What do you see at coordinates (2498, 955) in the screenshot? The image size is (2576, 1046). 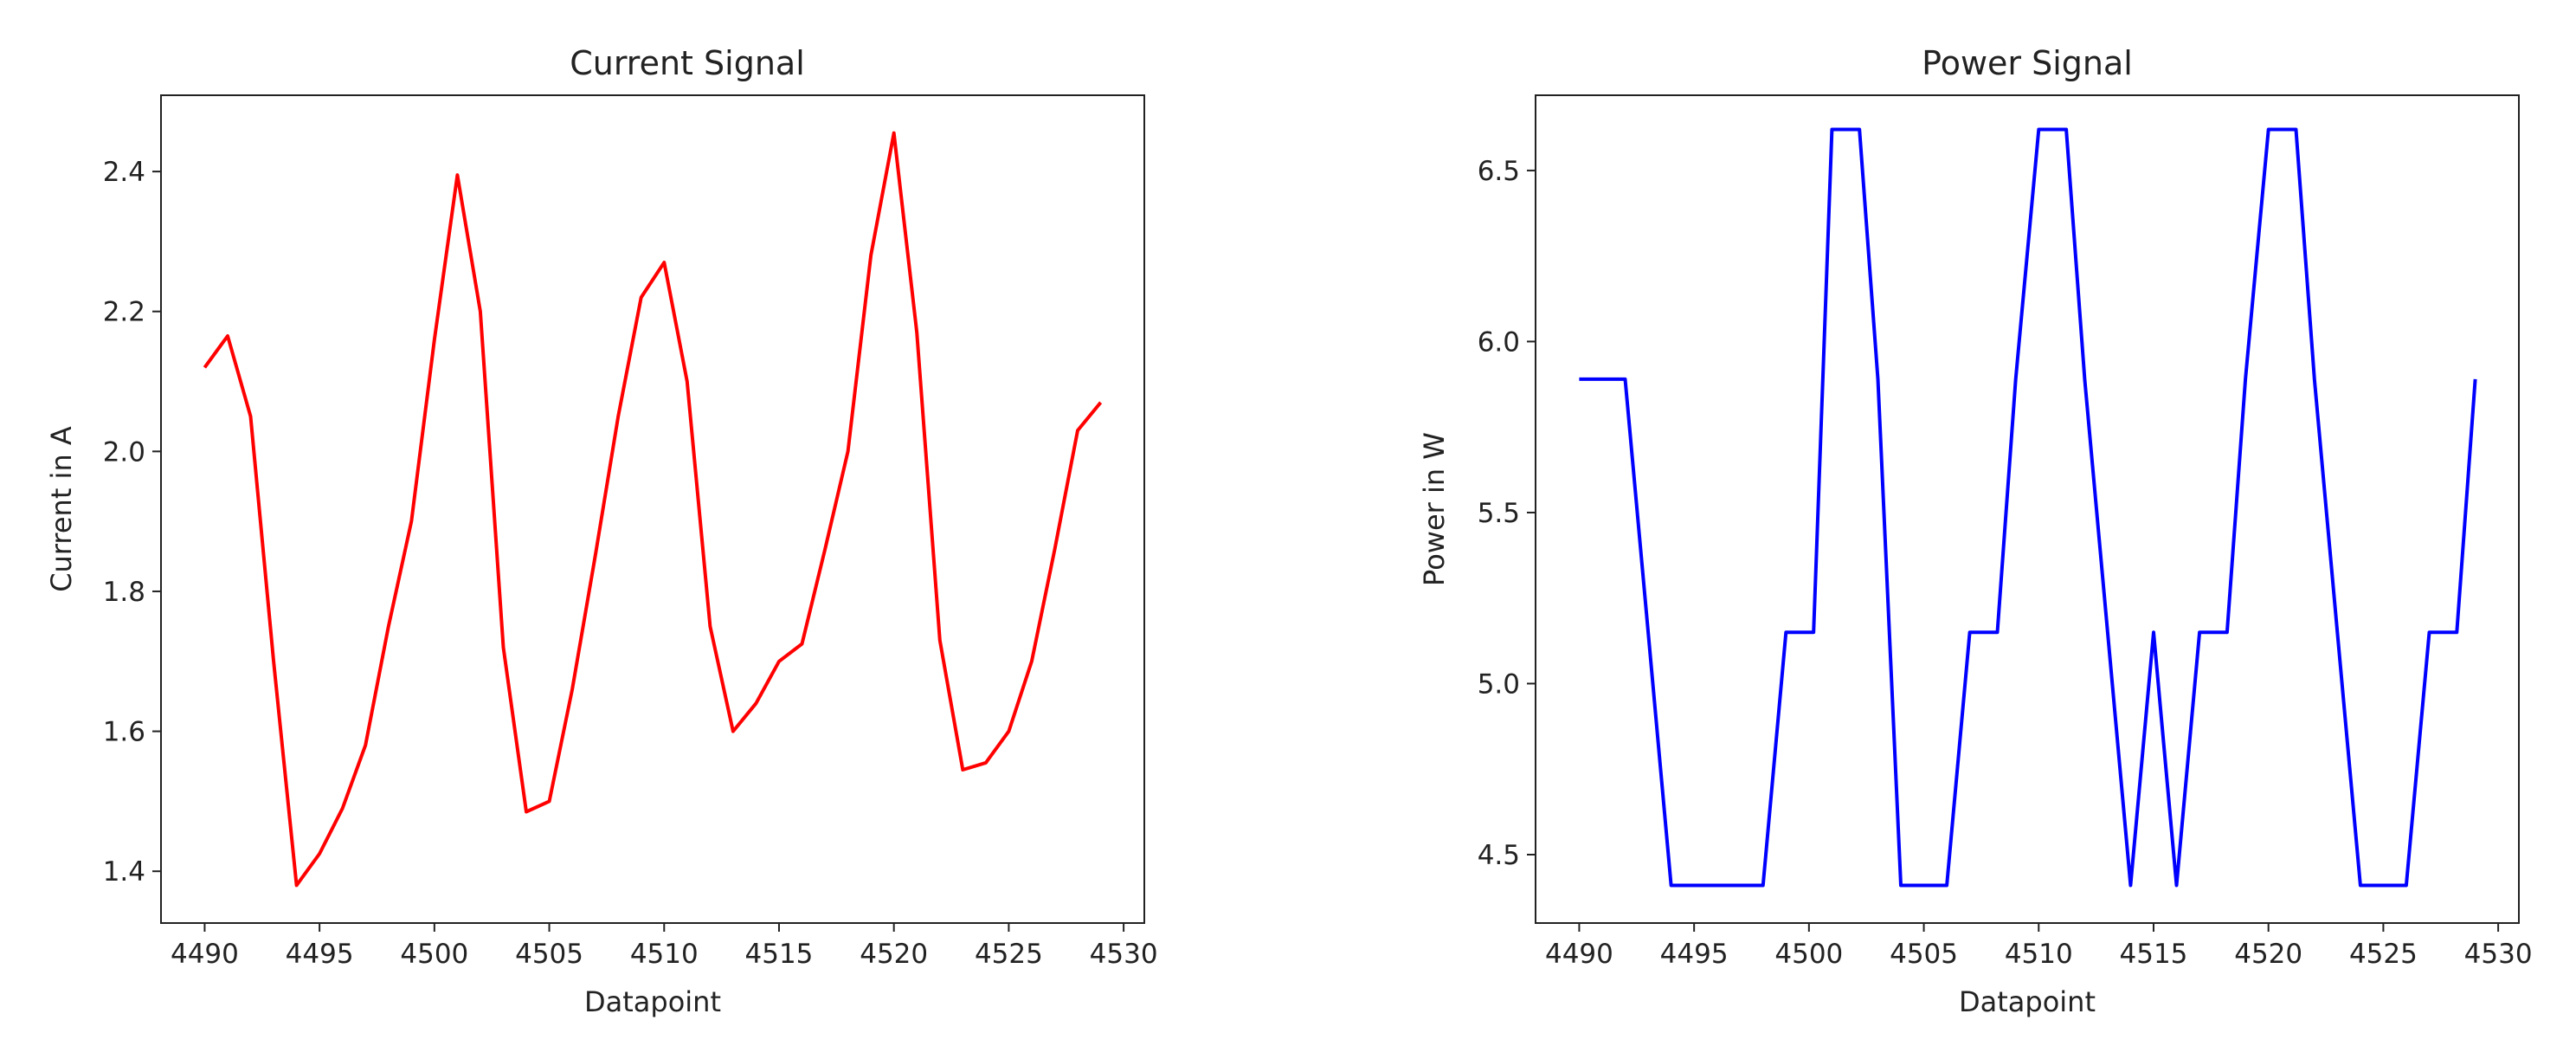 I see `power-x-tick-label: 4530` at bounding box center [2498, 955].